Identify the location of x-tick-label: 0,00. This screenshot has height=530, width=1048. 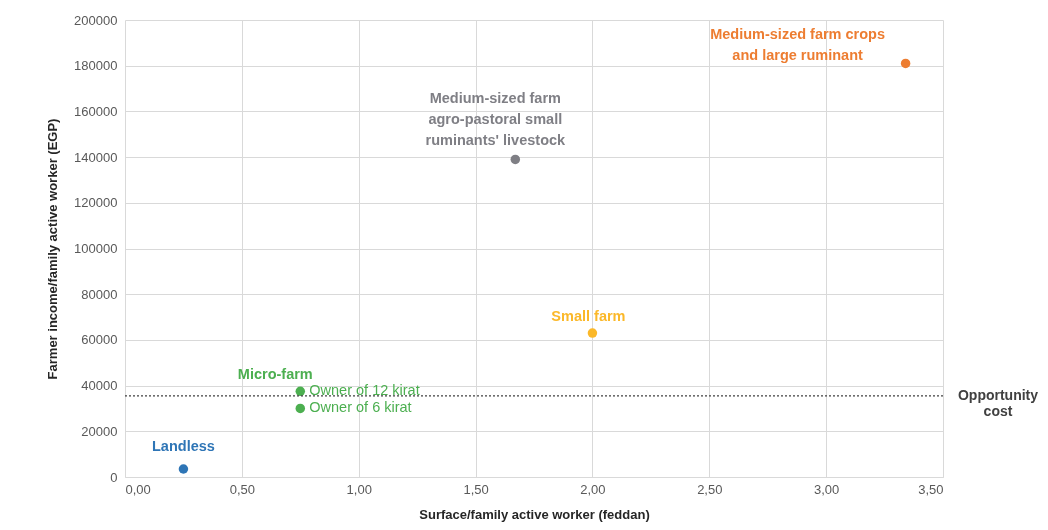
(138, 489).